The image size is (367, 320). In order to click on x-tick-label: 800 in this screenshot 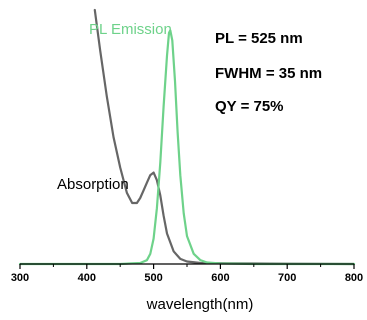, I will do `click(354, 278)`.